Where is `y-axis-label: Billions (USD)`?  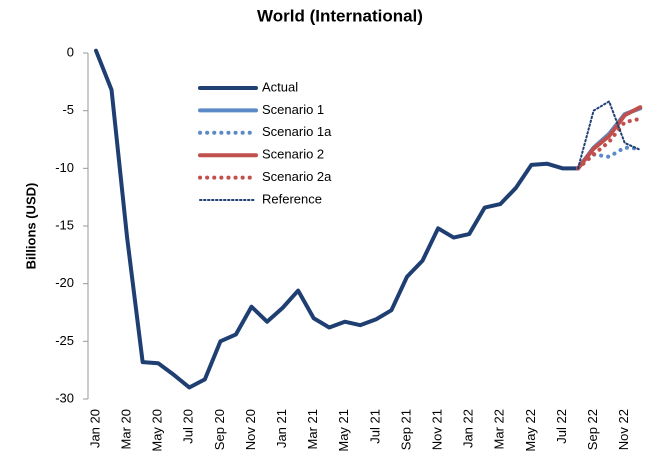
y-axis-label: Billions (USD) is located at coordinates (30, 226).